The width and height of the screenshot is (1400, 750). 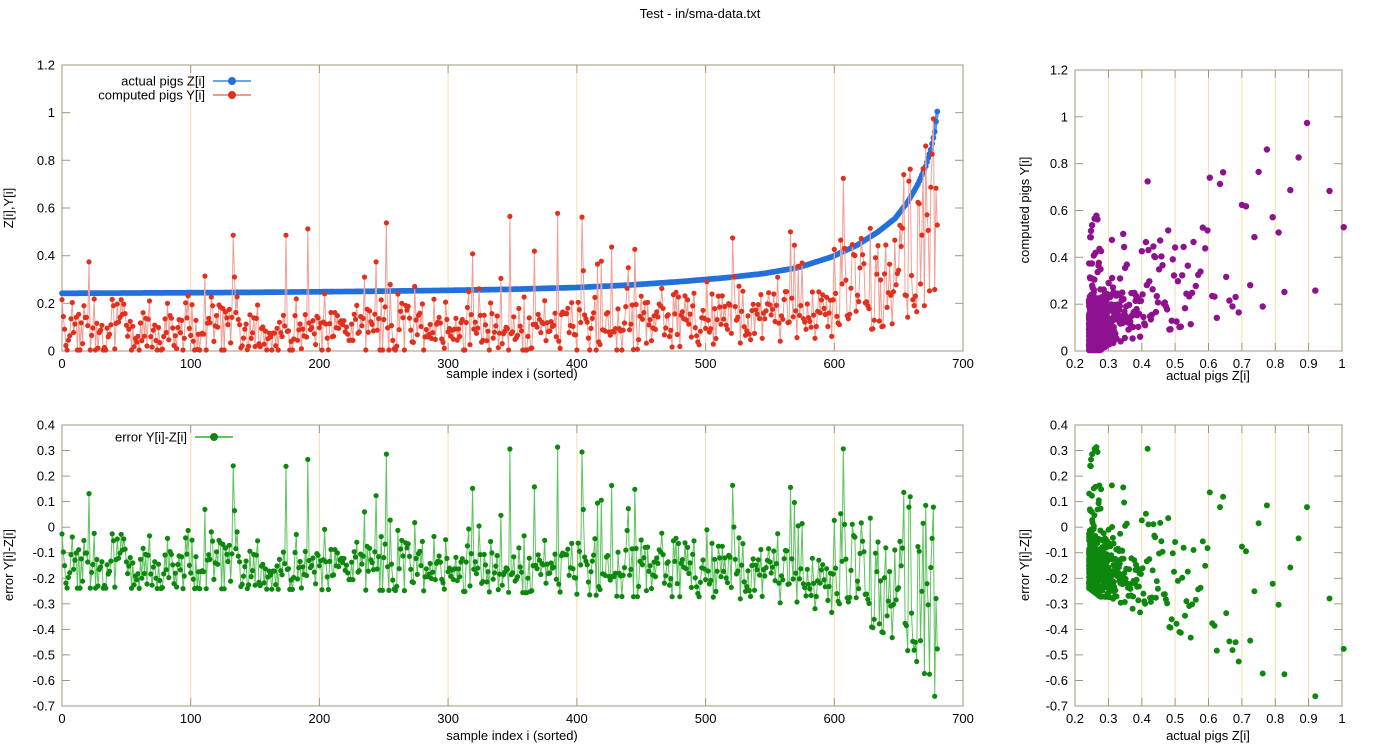 I want to click on x-axis-label: actual pigs Z[i], so click(x=1208, y=375).